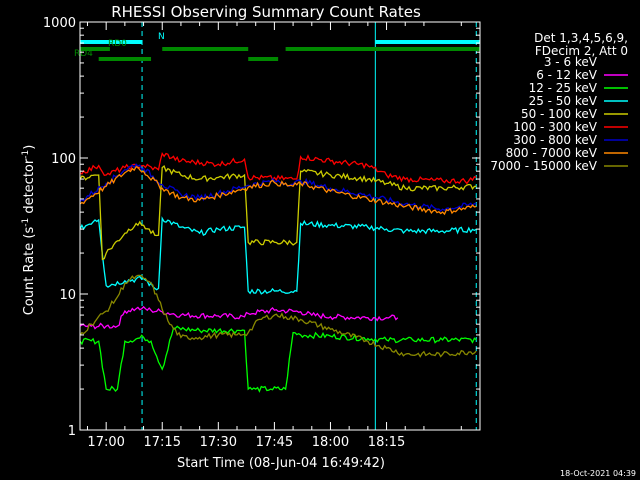 The height and width of the screenshot is (480, 640). I want to click on y-tick-label-0: 1, so click(72, 431).